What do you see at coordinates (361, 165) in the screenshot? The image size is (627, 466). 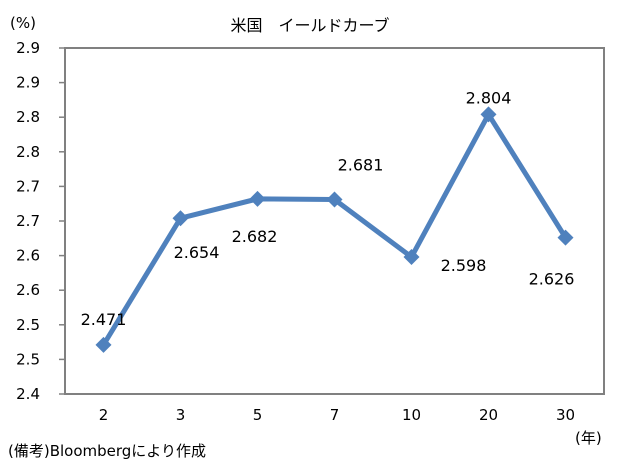 I see `data-label: 2.681` at bounding box center [361, 165].